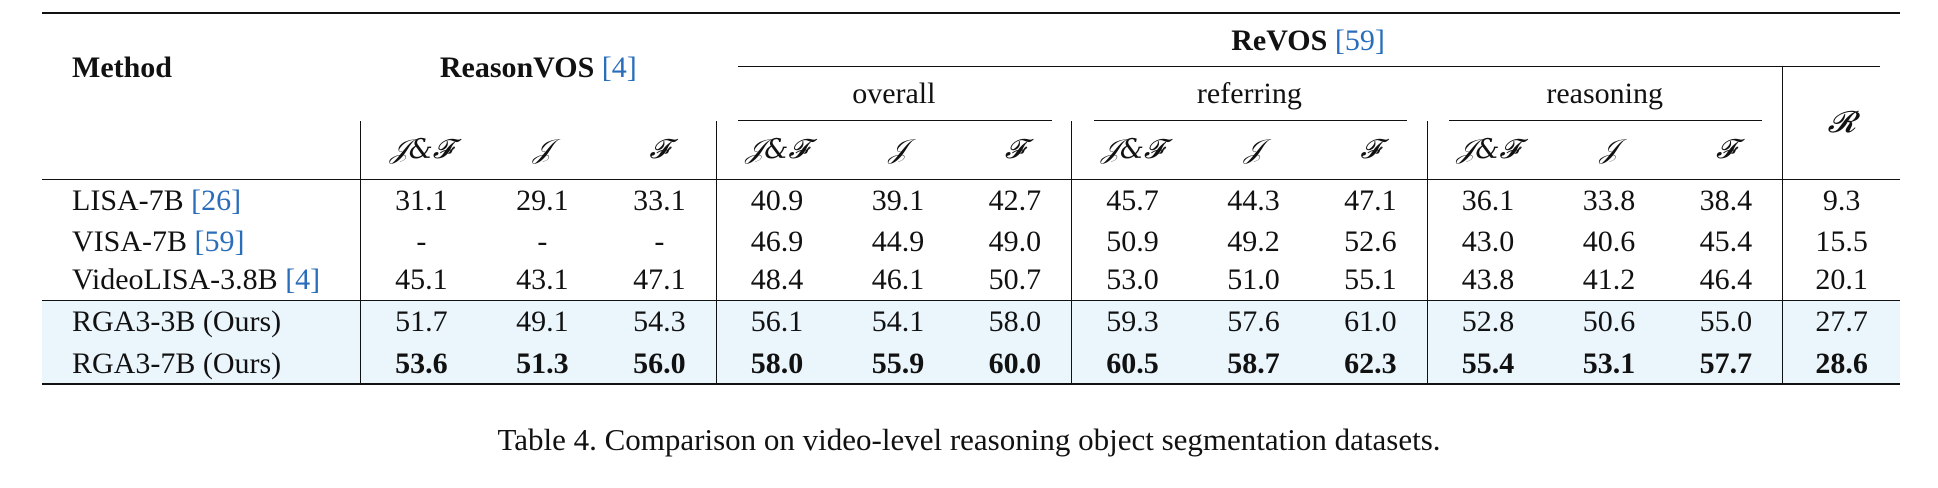 The height and width of the screenshot is (488, 1938). Describe the element at coordinates (1726, 279) in the screenshot. I see `value-cell: 46.4` at that location.